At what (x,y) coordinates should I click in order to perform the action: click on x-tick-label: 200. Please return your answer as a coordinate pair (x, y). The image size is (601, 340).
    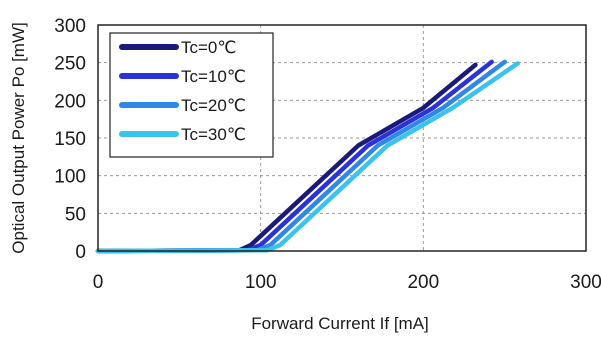
    Looking at the image, I should click on (423, 282).